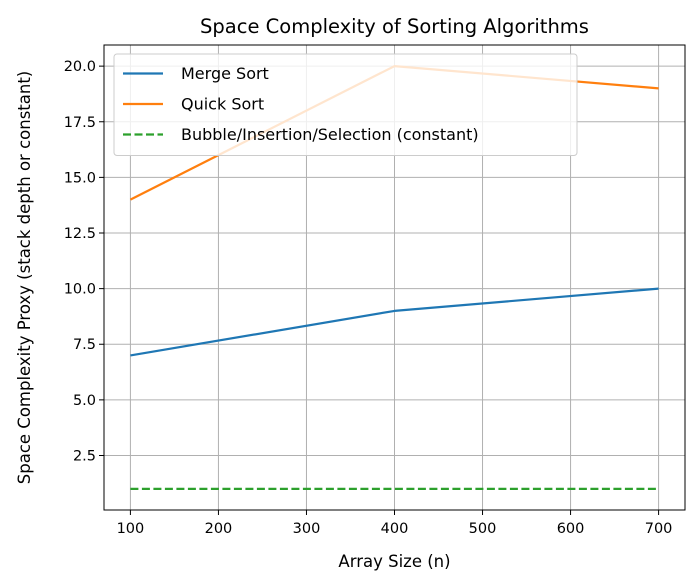 The image size is (700, 586). I want to click on y-tick-label: 2.5, so click(84, 456).